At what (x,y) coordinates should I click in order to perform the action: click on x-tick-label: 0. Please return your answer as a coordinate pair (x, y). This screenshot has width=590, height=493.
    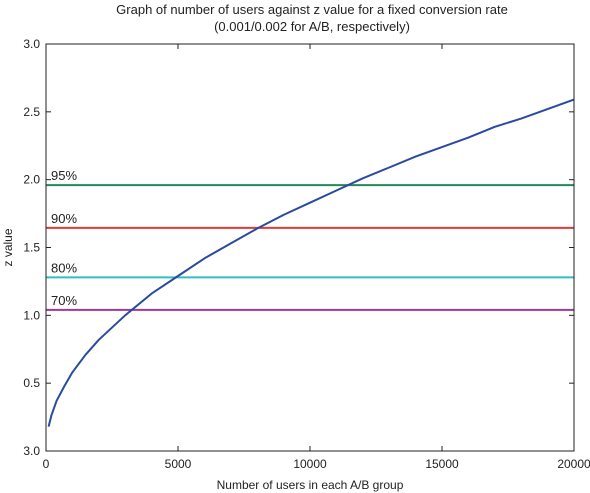
    Looking at the image, I should click on (46, 464).